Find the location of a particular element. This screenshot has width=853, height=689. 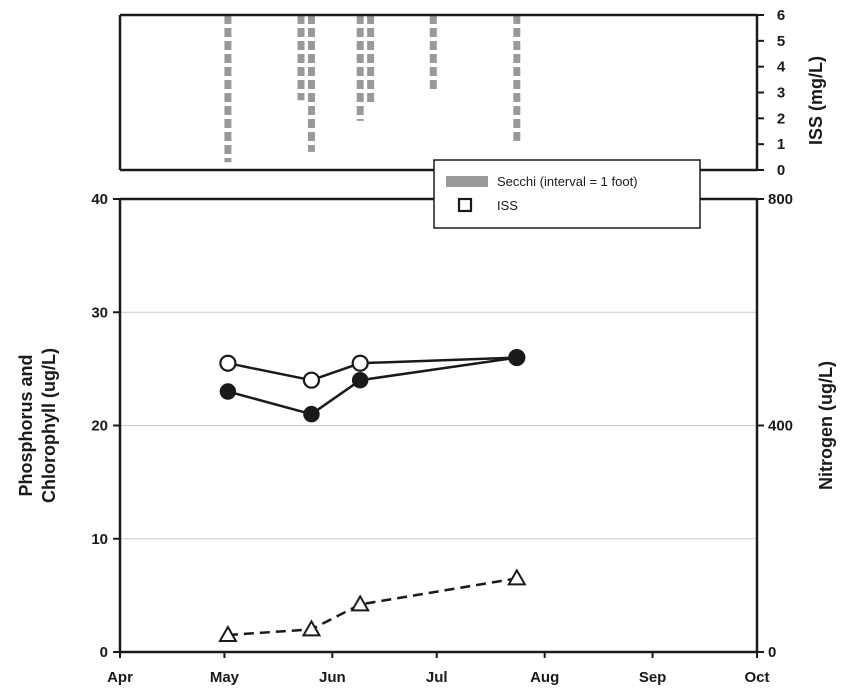

legend: Secchi (interval = 1 foot) ISS is located at coordinates (567, 194).